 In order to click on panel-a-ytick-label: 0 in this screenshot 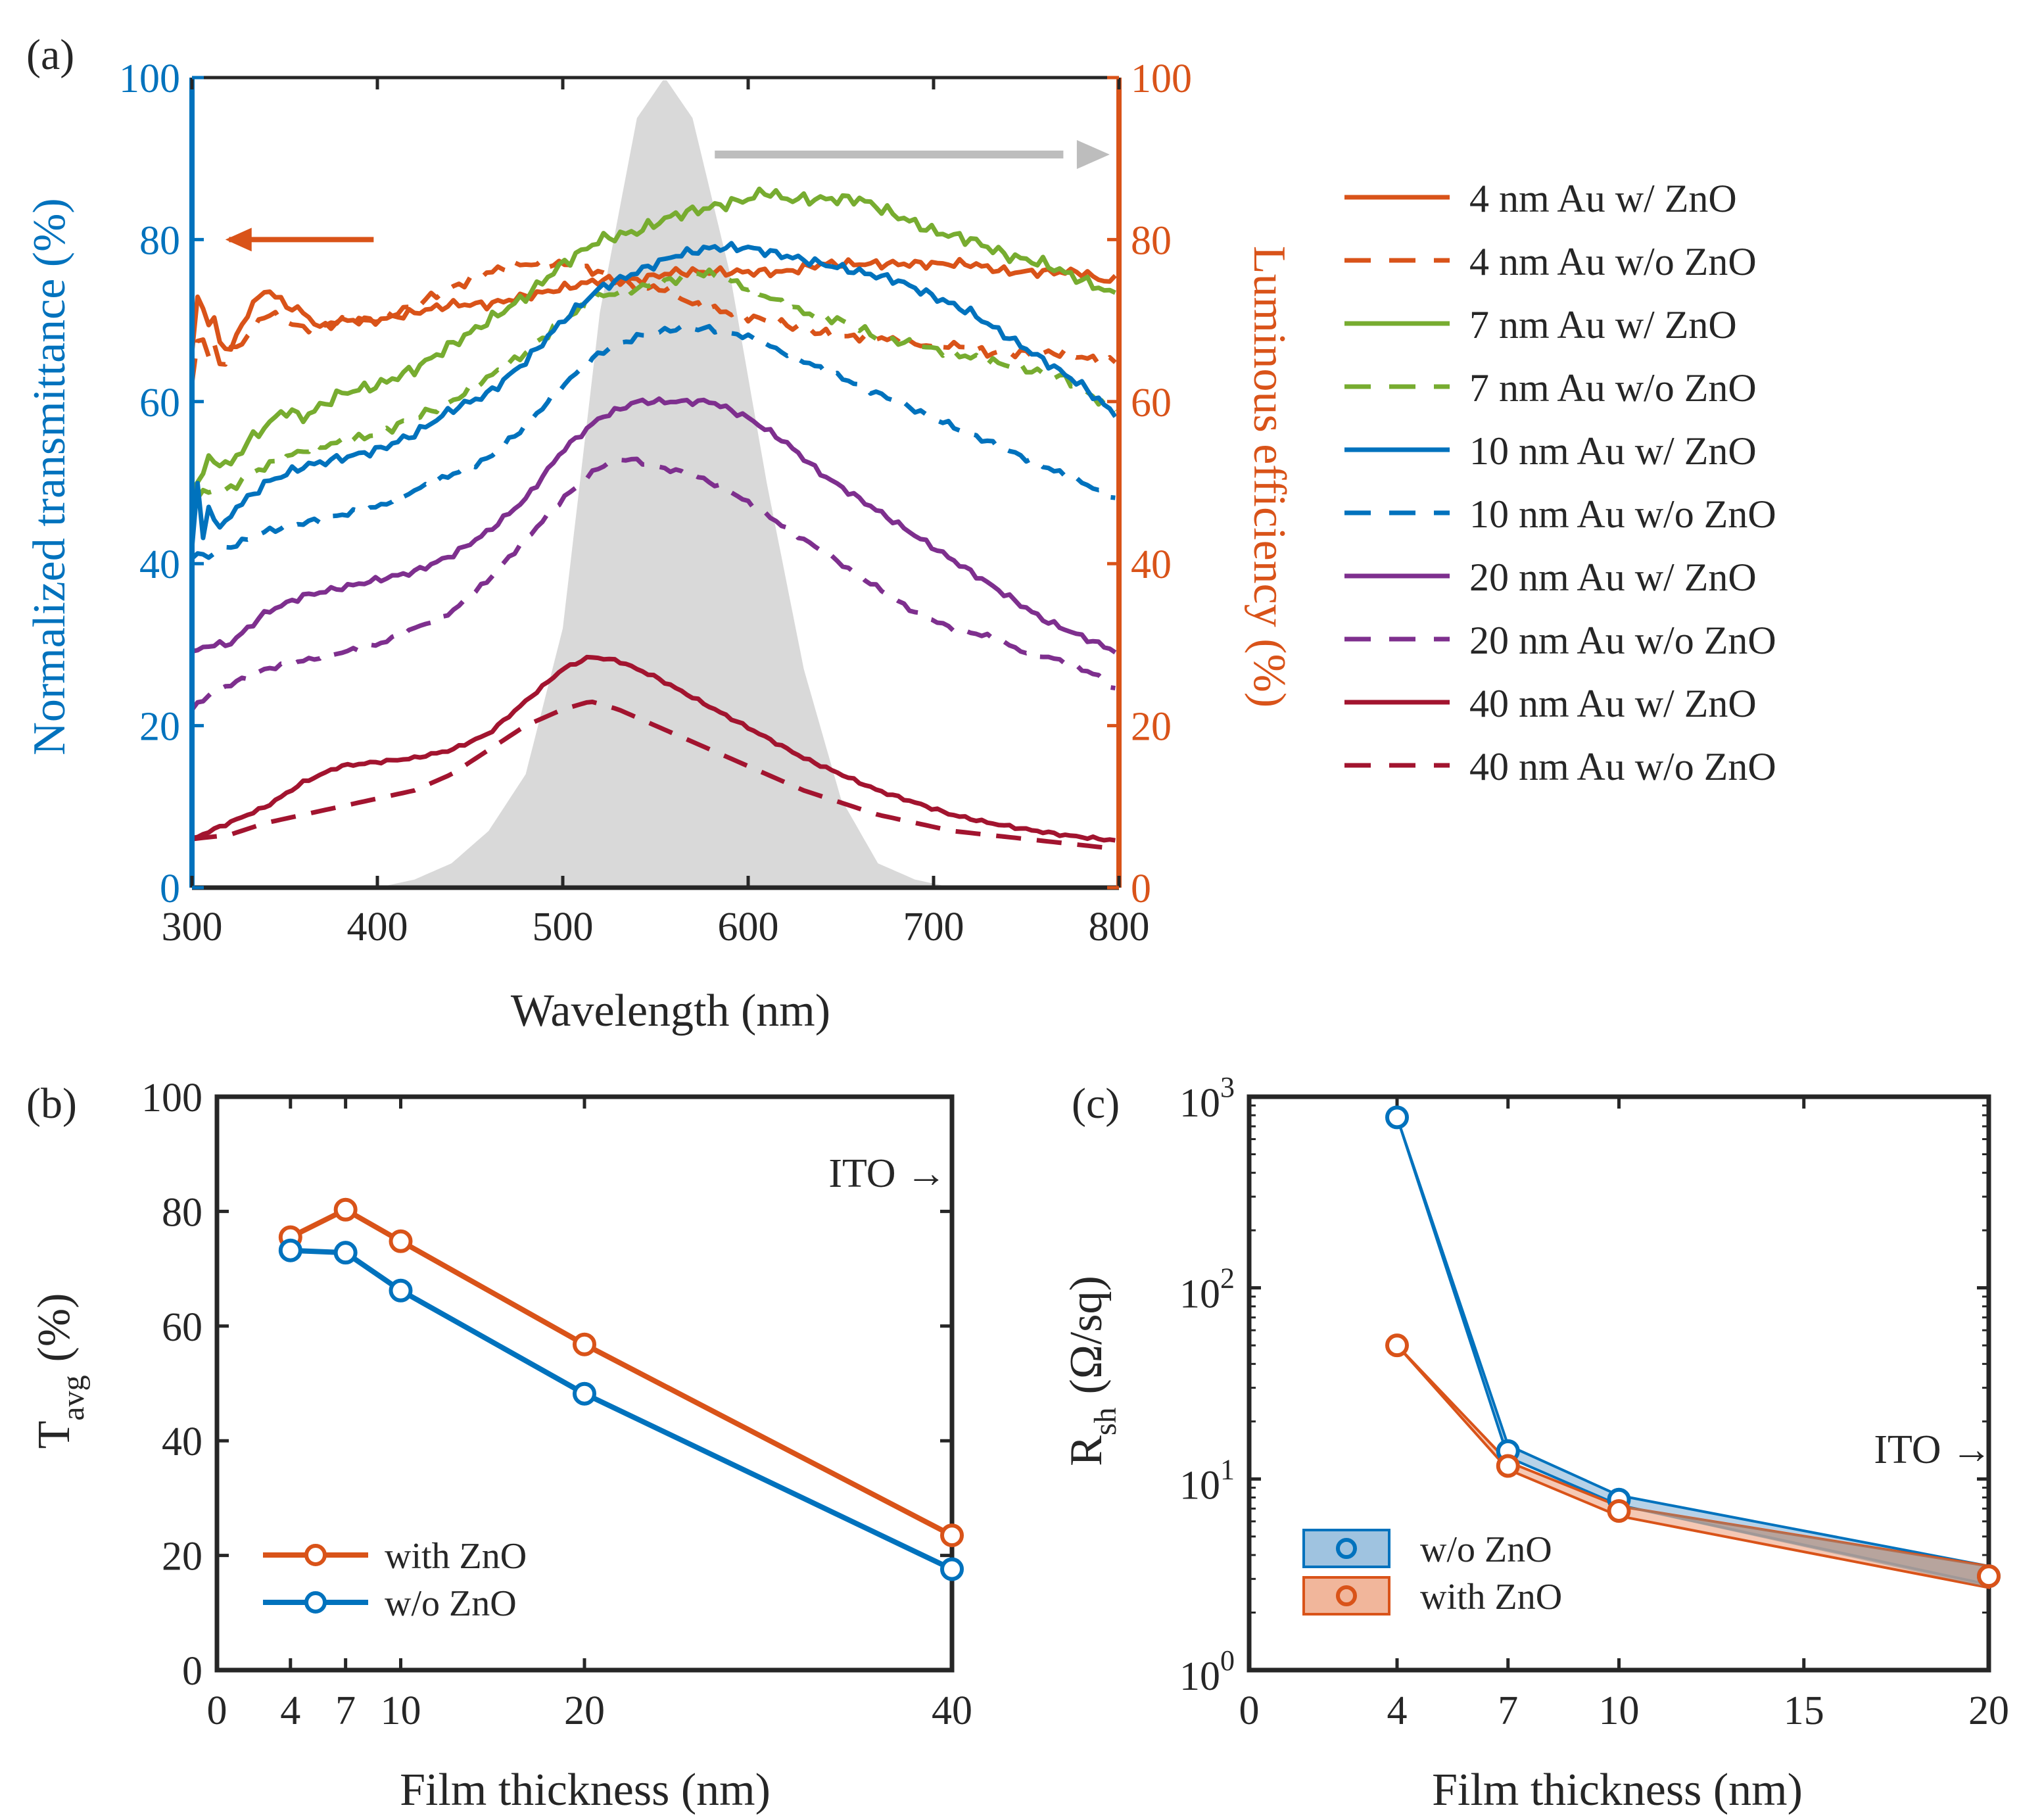, I will do `click(170, 889)`.